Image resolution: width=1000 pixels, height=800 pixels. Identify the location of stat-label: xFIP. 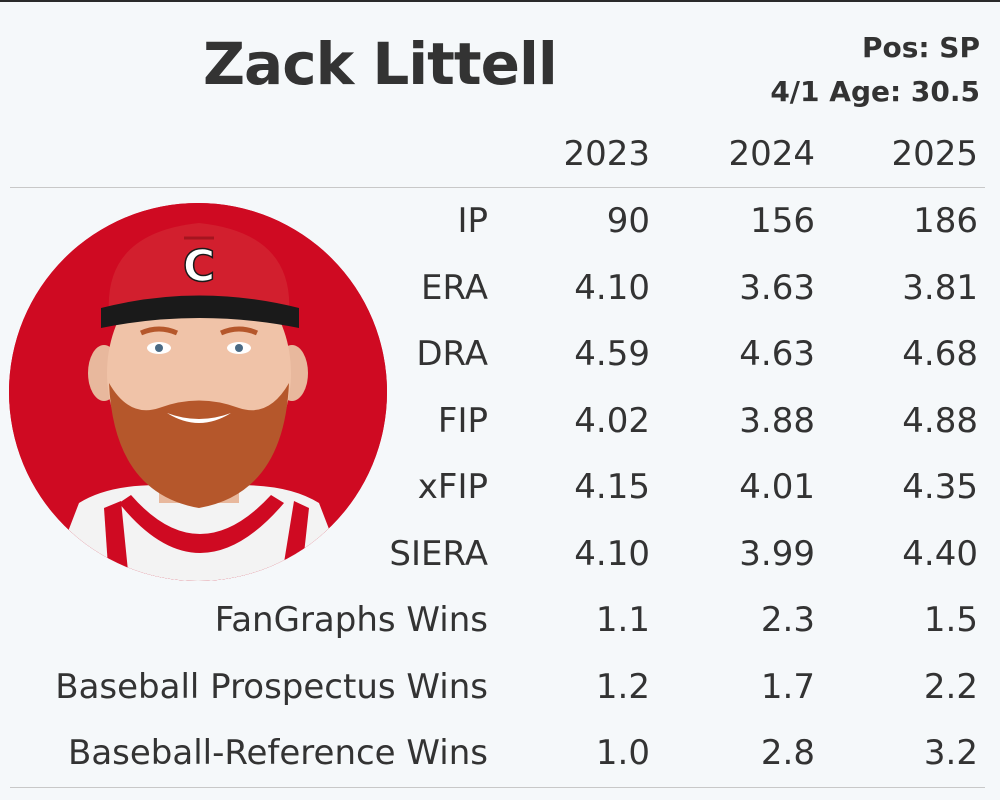
(452, 487).